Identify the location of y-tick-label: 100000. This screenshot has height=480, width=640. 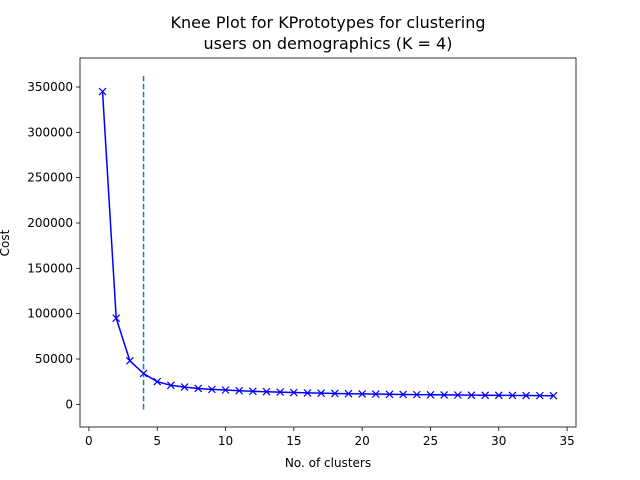
(50, 314).